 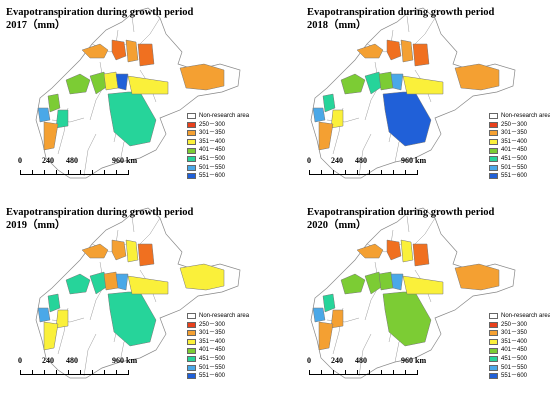 What do you see at coordinates (72, 360) in the screenshot?
I see `scale-label: 480` at bounding box center [72, 360].